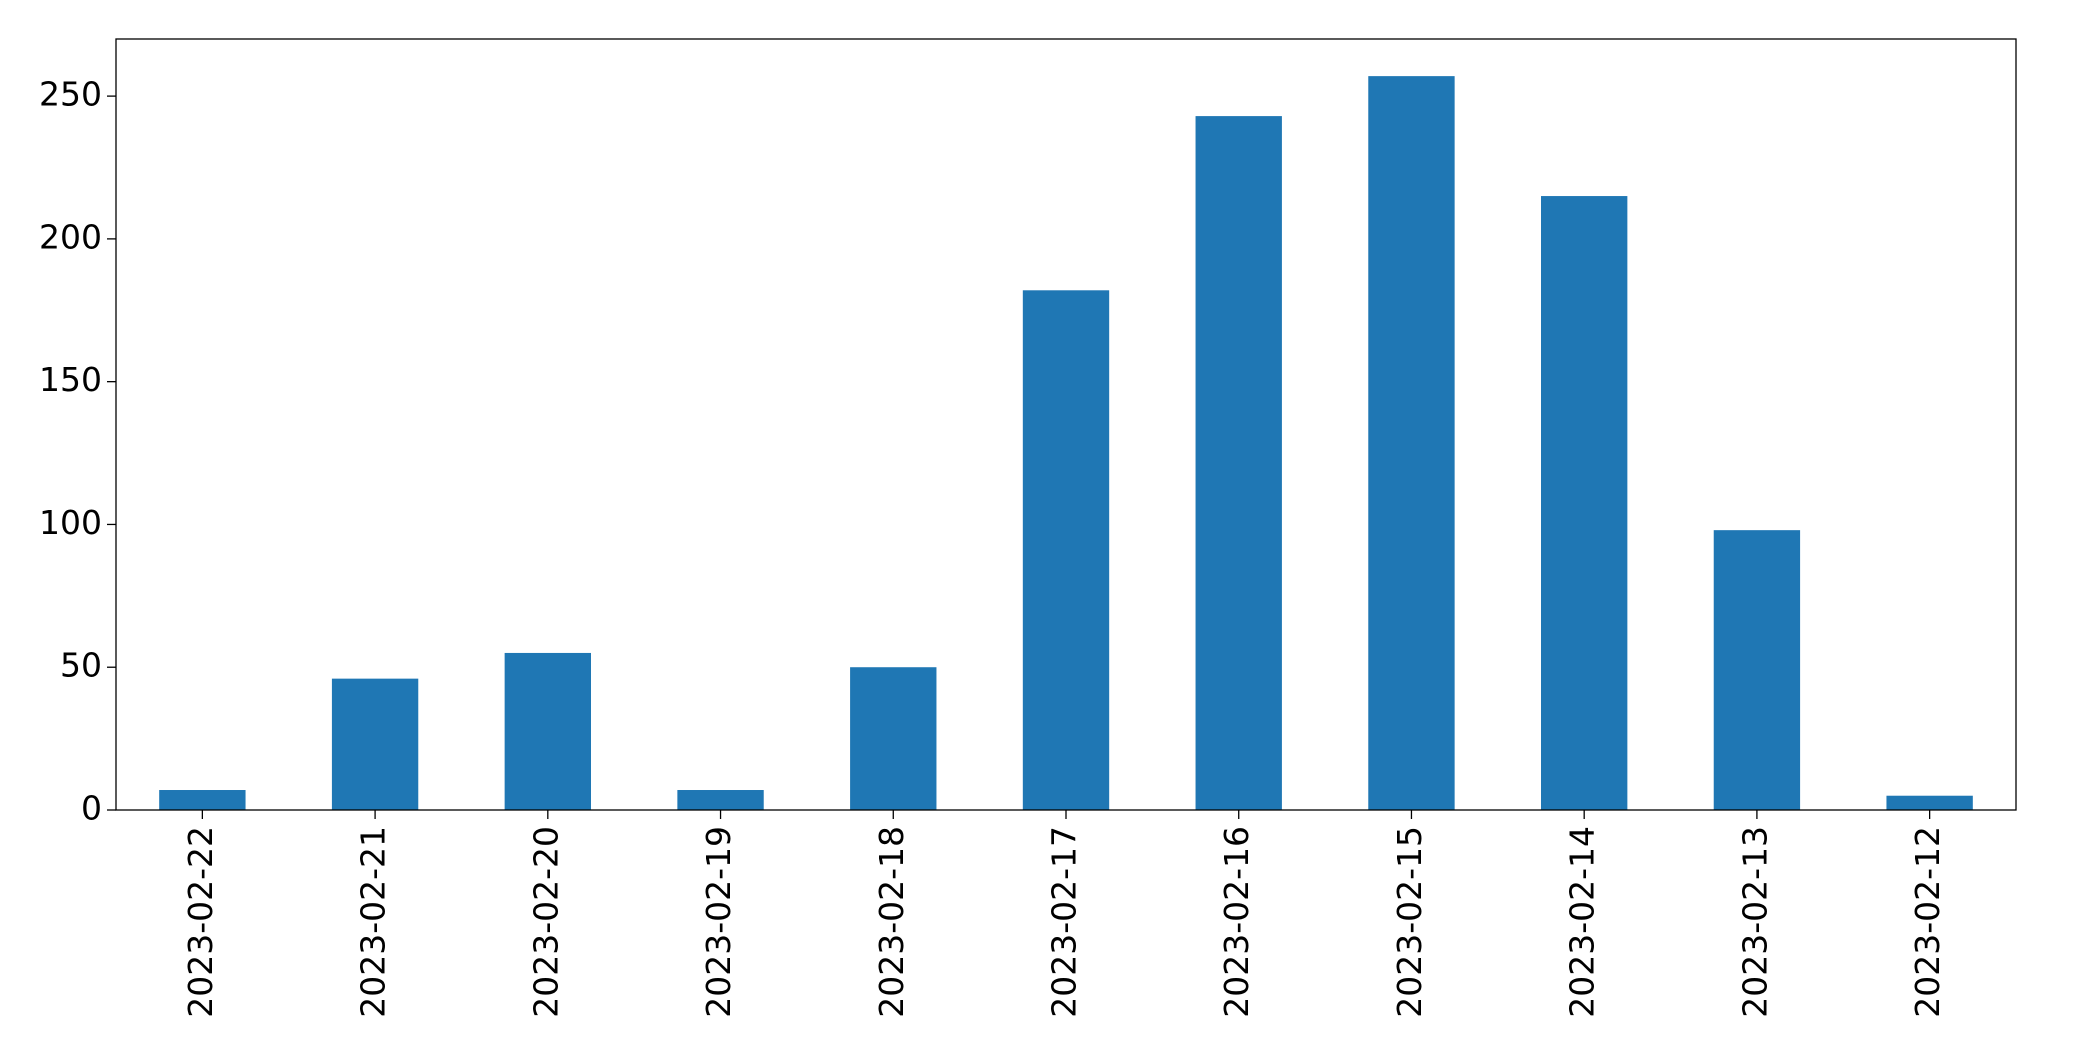  What do you see at coordinates (70, 236) in the screenshot?
I see `y-tick-label: 200` at bounding box center [70, 236].